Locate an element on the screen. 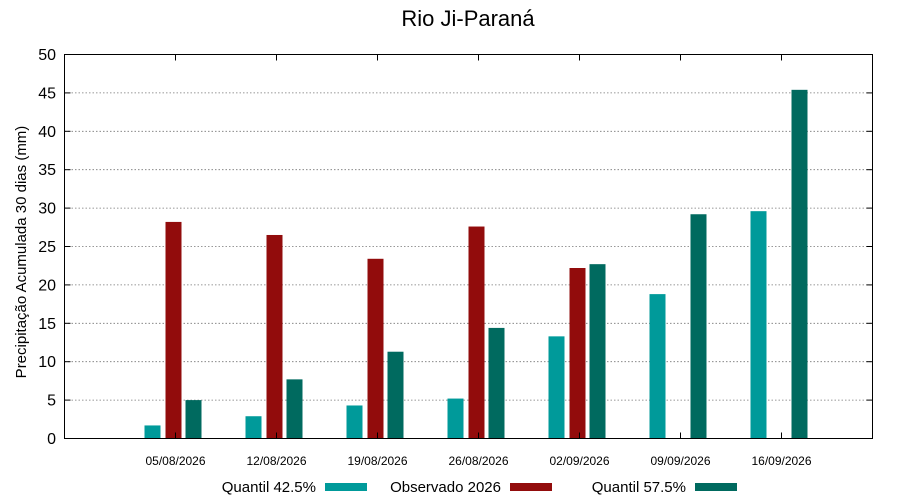  legend-label: Observado 2026 is located at coordinates (445, 487).